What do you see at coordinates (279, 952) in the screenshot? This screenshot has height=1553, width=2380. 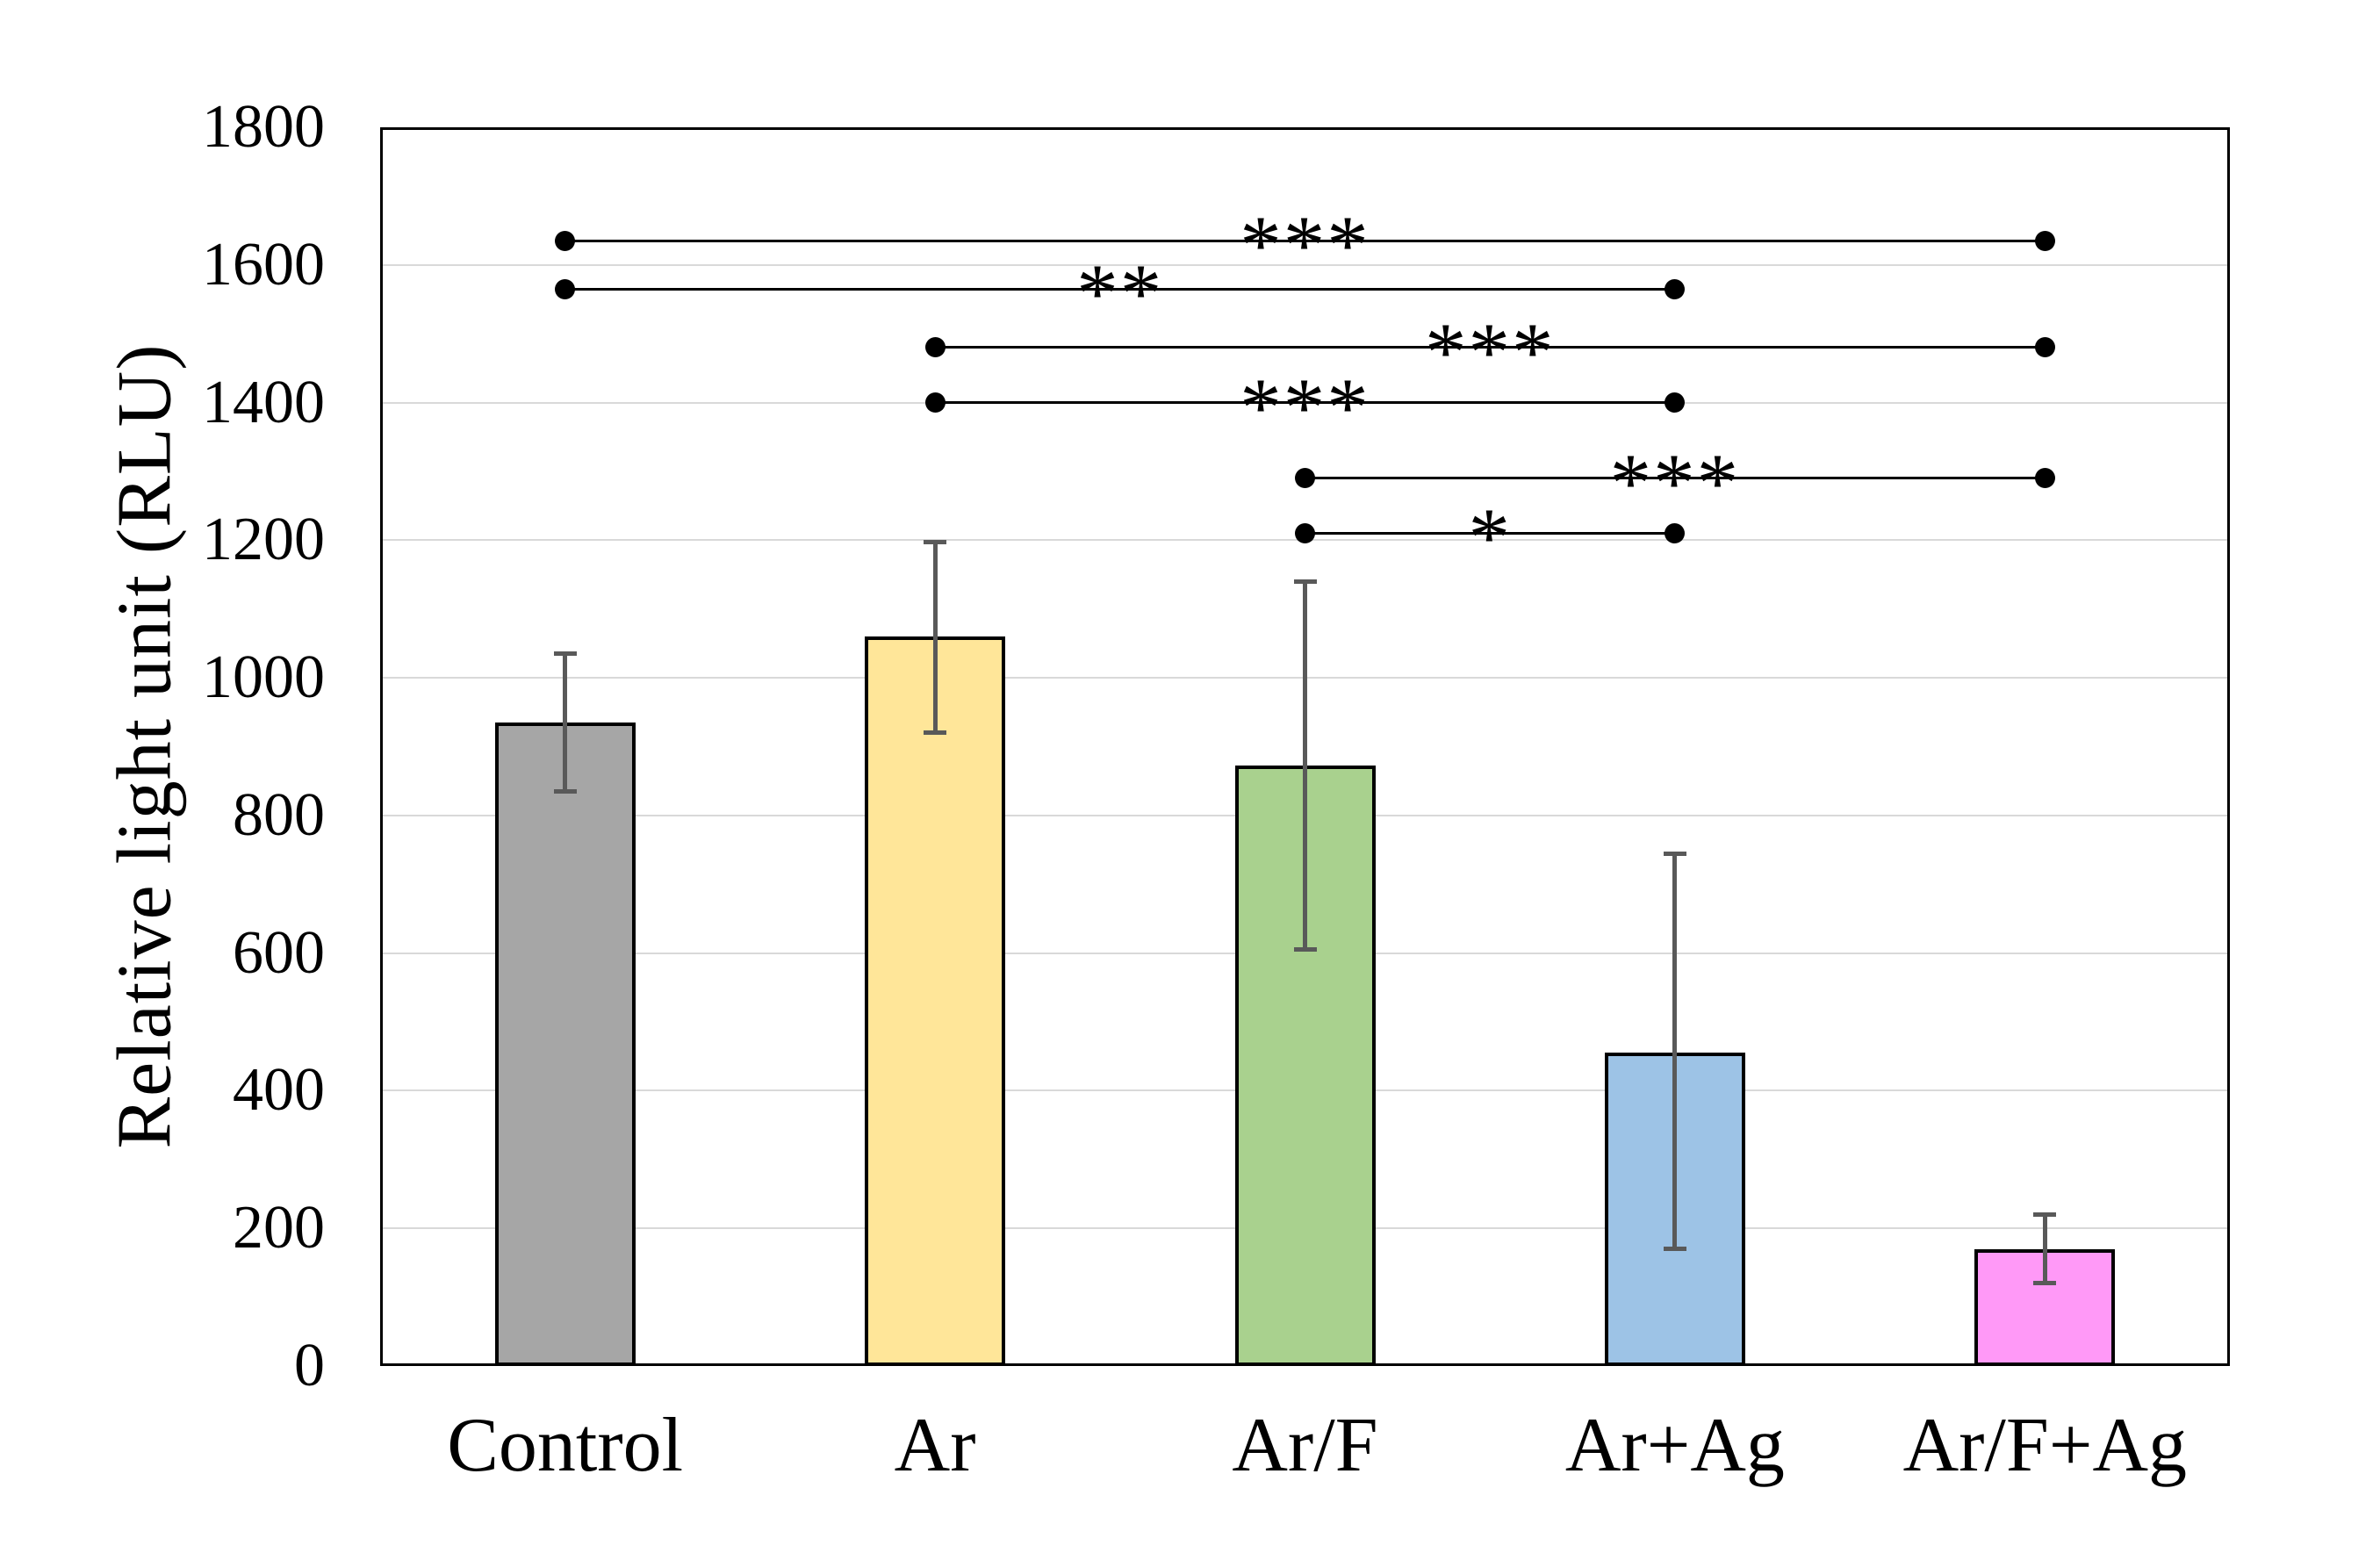 I see `y-tick-label: 600` at bounding box center [279, 952].